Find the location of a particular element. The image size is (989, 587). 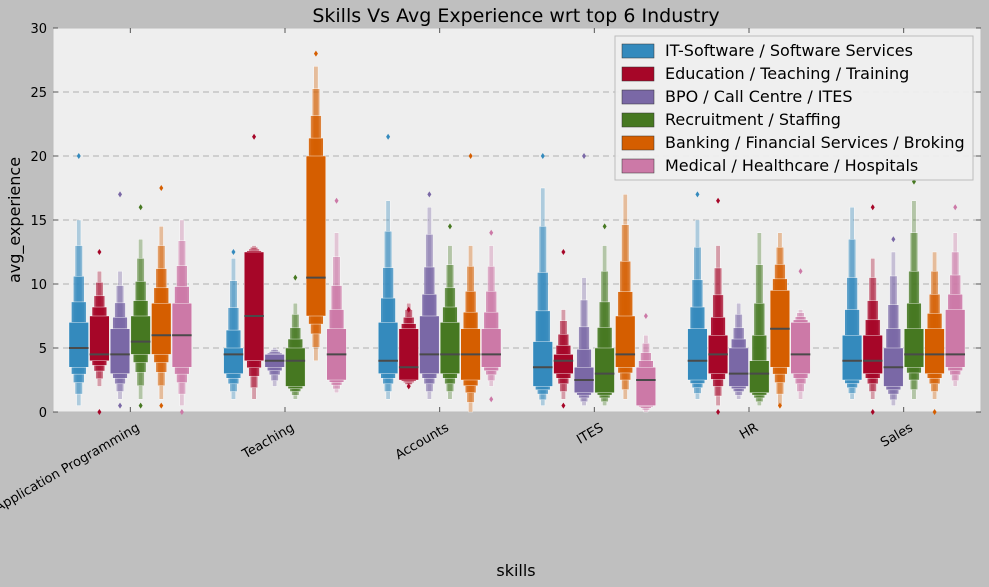

y-tick-label: 30 is located at coordinates (38, 29).